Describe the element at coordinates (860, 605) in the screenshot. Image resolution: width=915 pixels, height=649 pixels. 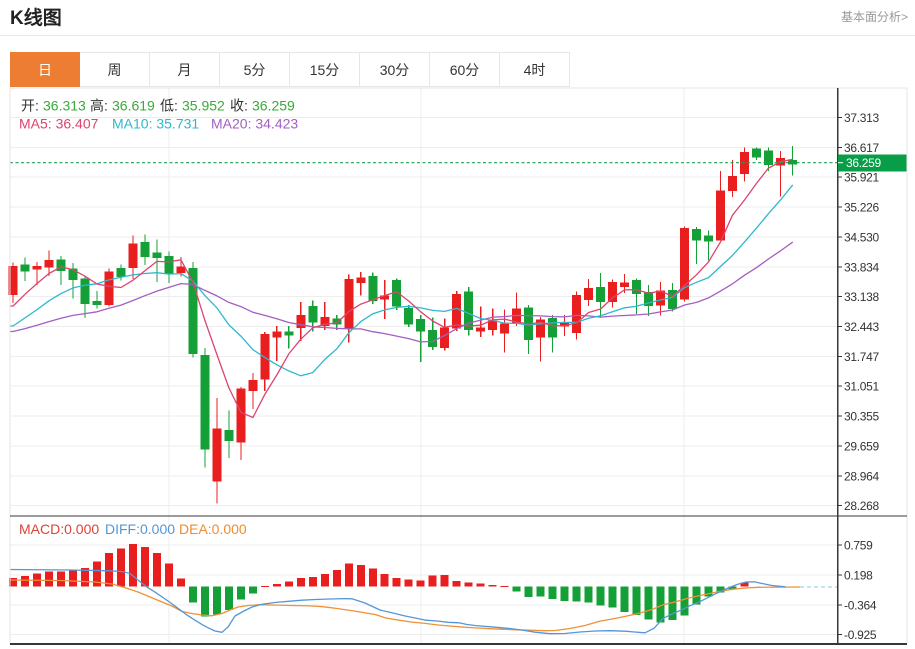
I see `svg-text: -0.364` at that location.